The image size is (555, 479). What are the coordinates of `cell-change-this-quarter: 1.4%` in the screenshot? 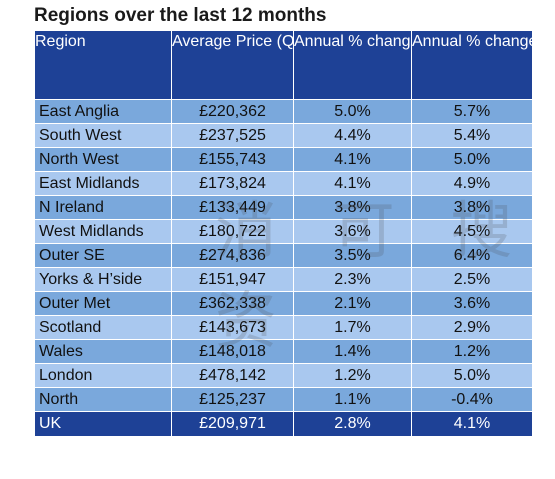 It's located at (352, 351).